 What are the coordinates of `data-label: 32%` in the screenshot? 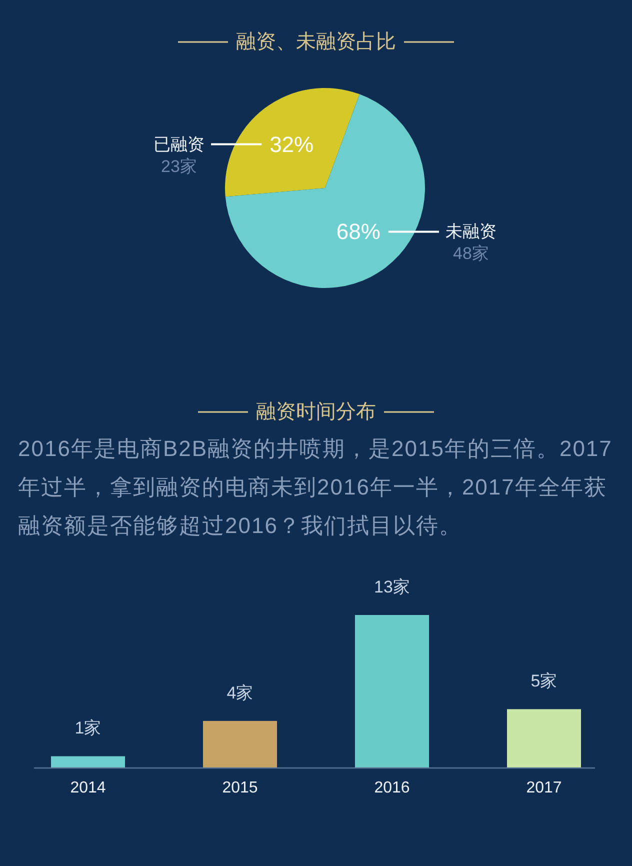 It's located at (292, 144).